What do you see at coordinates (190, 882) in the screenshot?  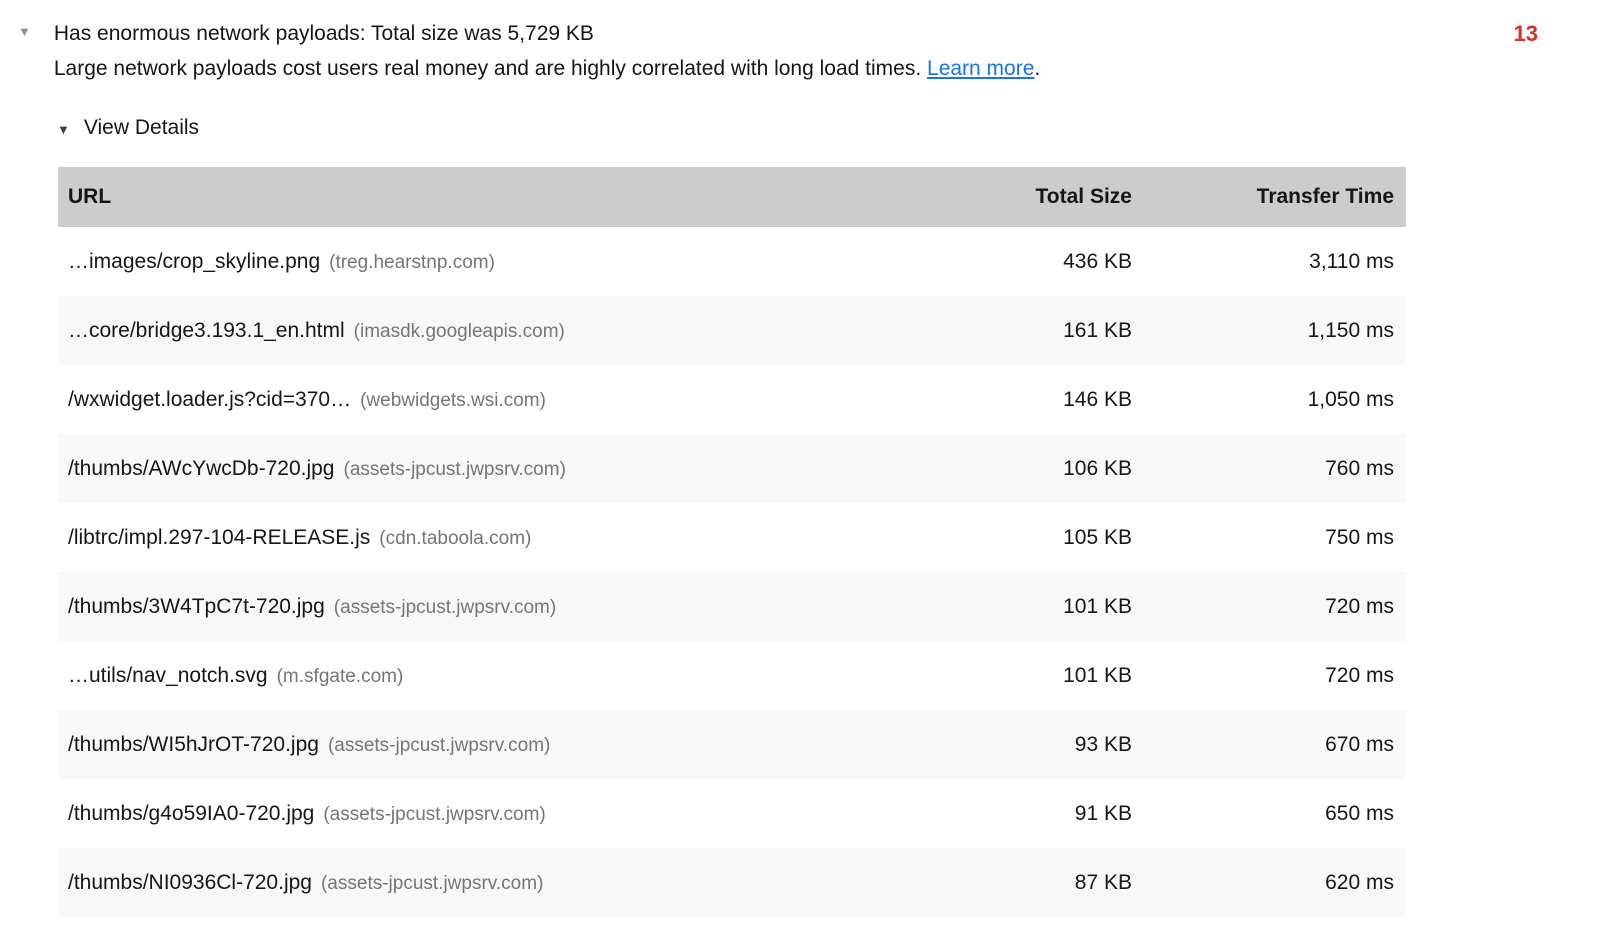 I see `resource-url: /thumbs/NI0936Cl-720.jpg` at bounding box center [190, 882].